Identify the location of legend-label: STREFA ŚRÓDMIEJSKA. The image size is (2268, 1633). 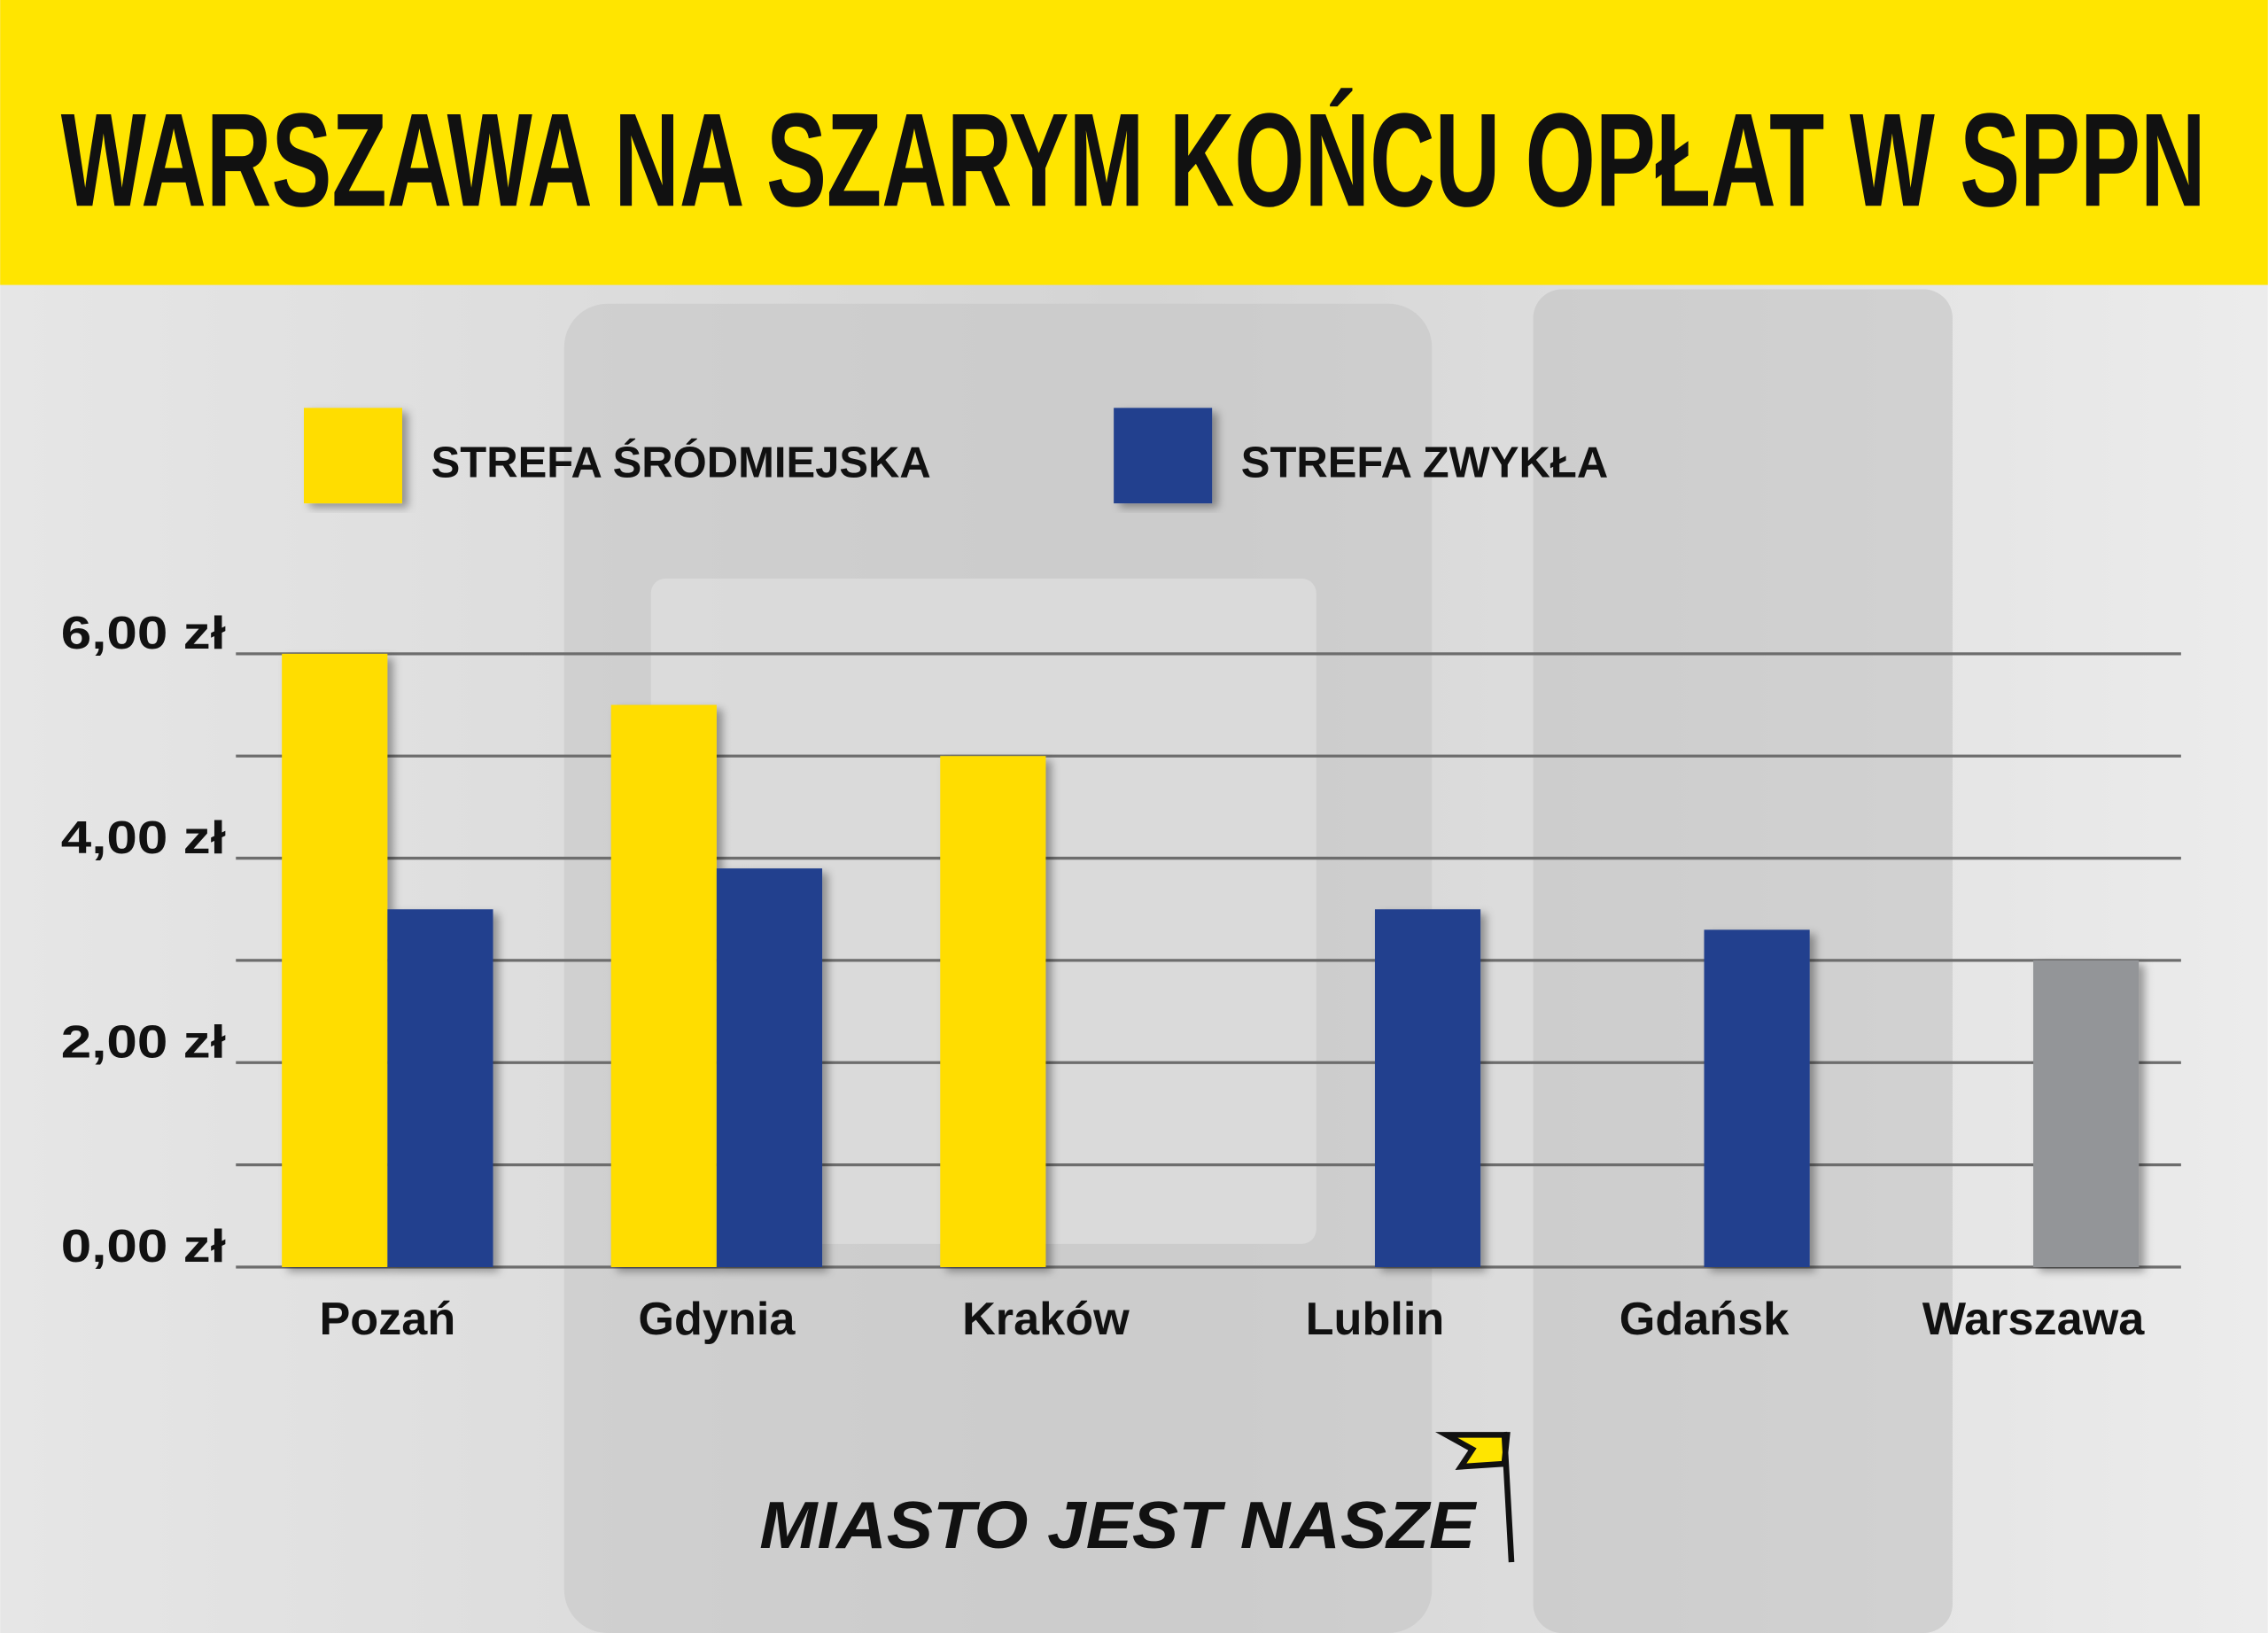
(681, 463).